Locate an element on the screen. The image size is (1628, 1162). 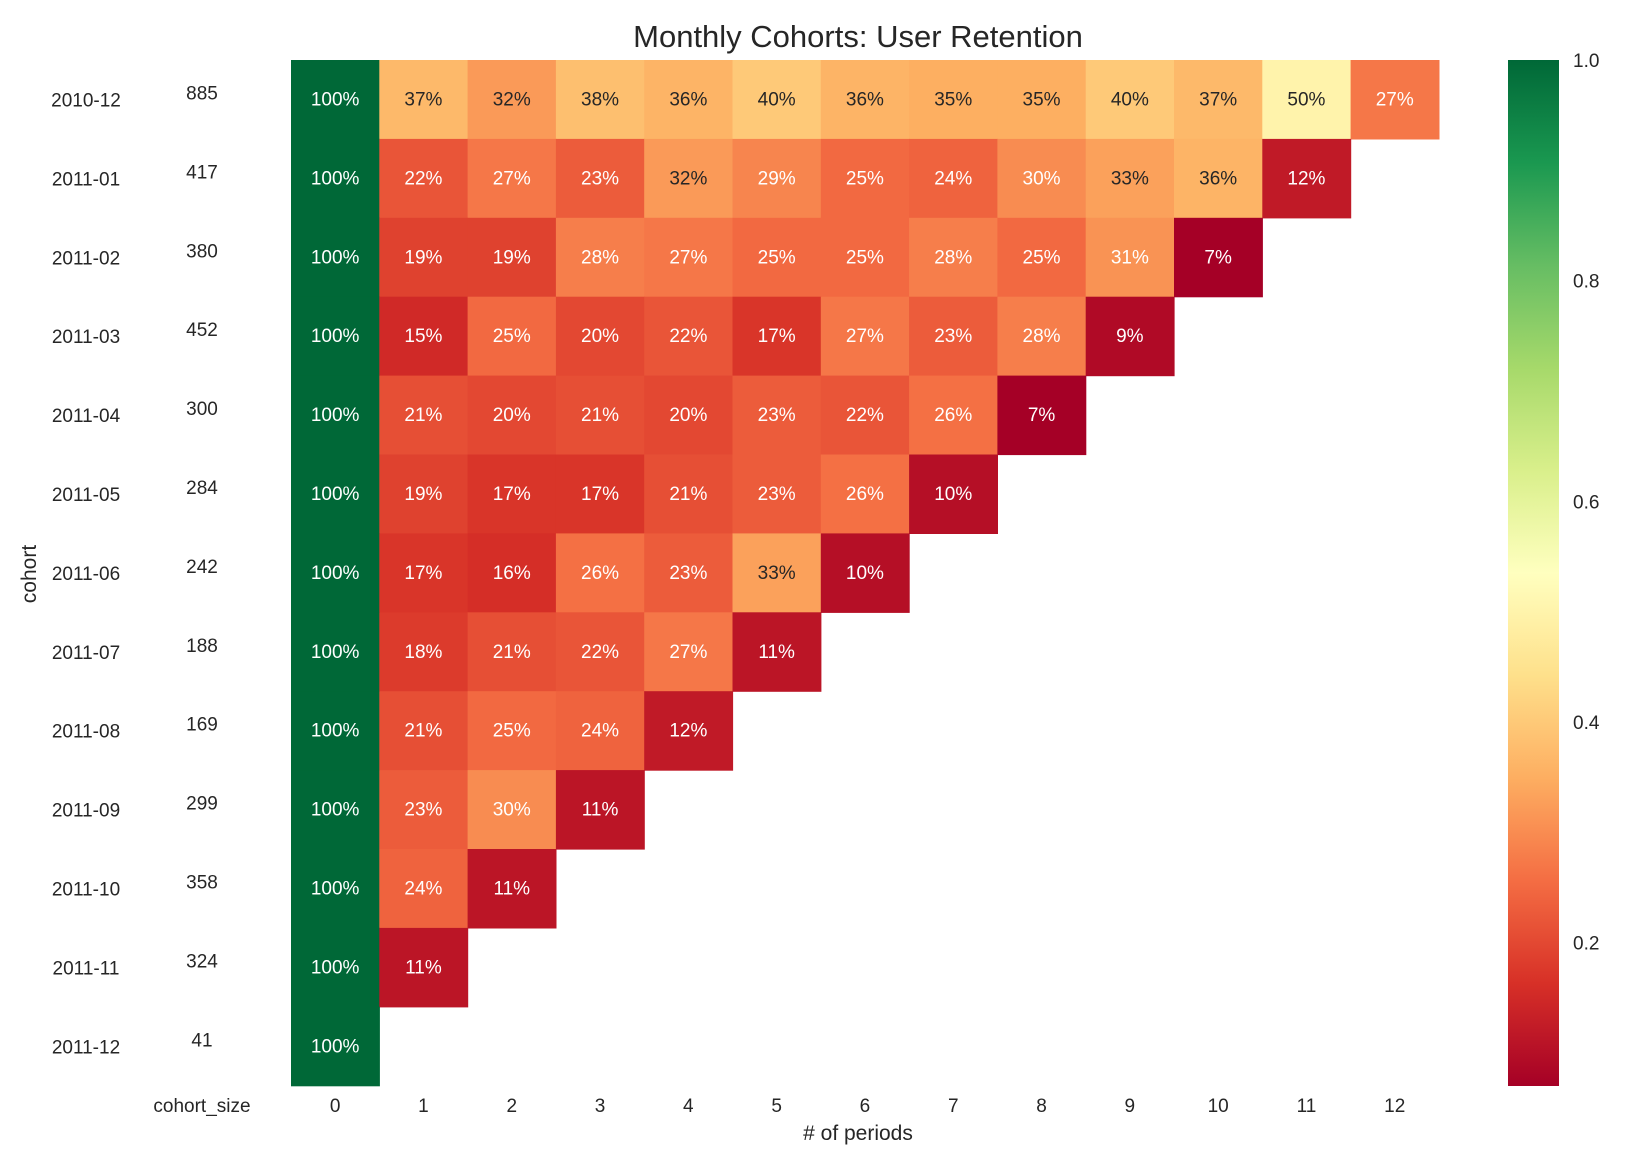
colorbar-tick-label: 0.8 is located at coordinates (1586, 282).